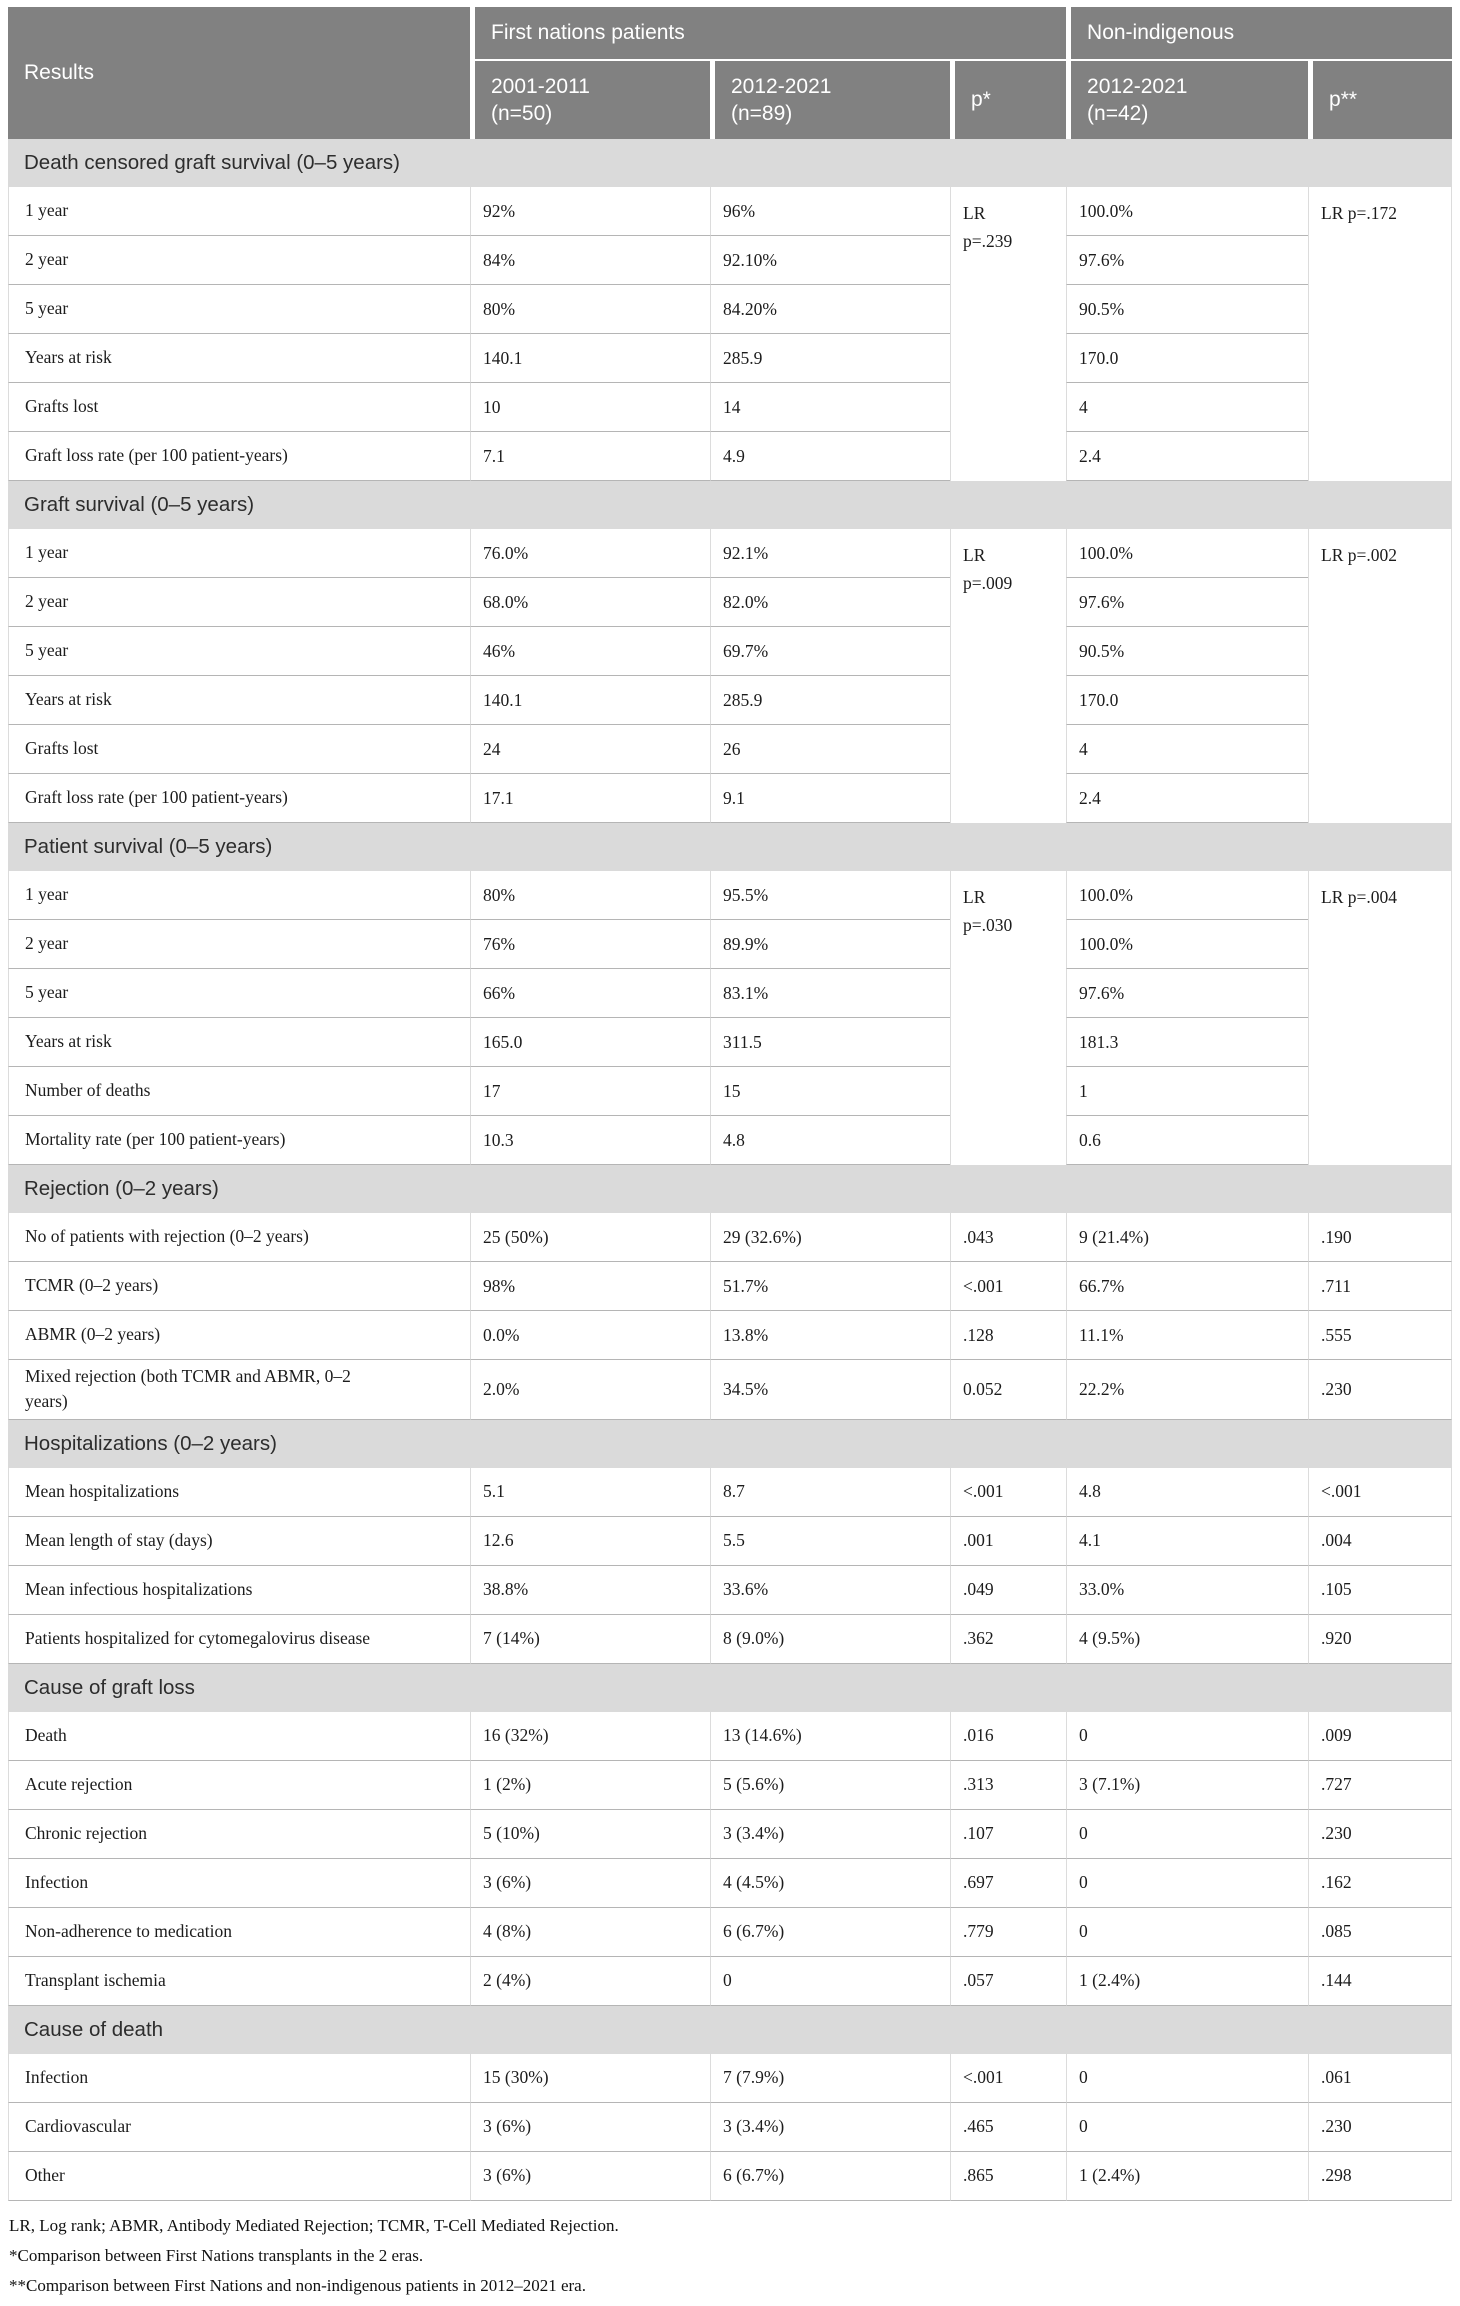  I want to click on cell-era2-value: 13 (14.6%), so click(830, 1736).